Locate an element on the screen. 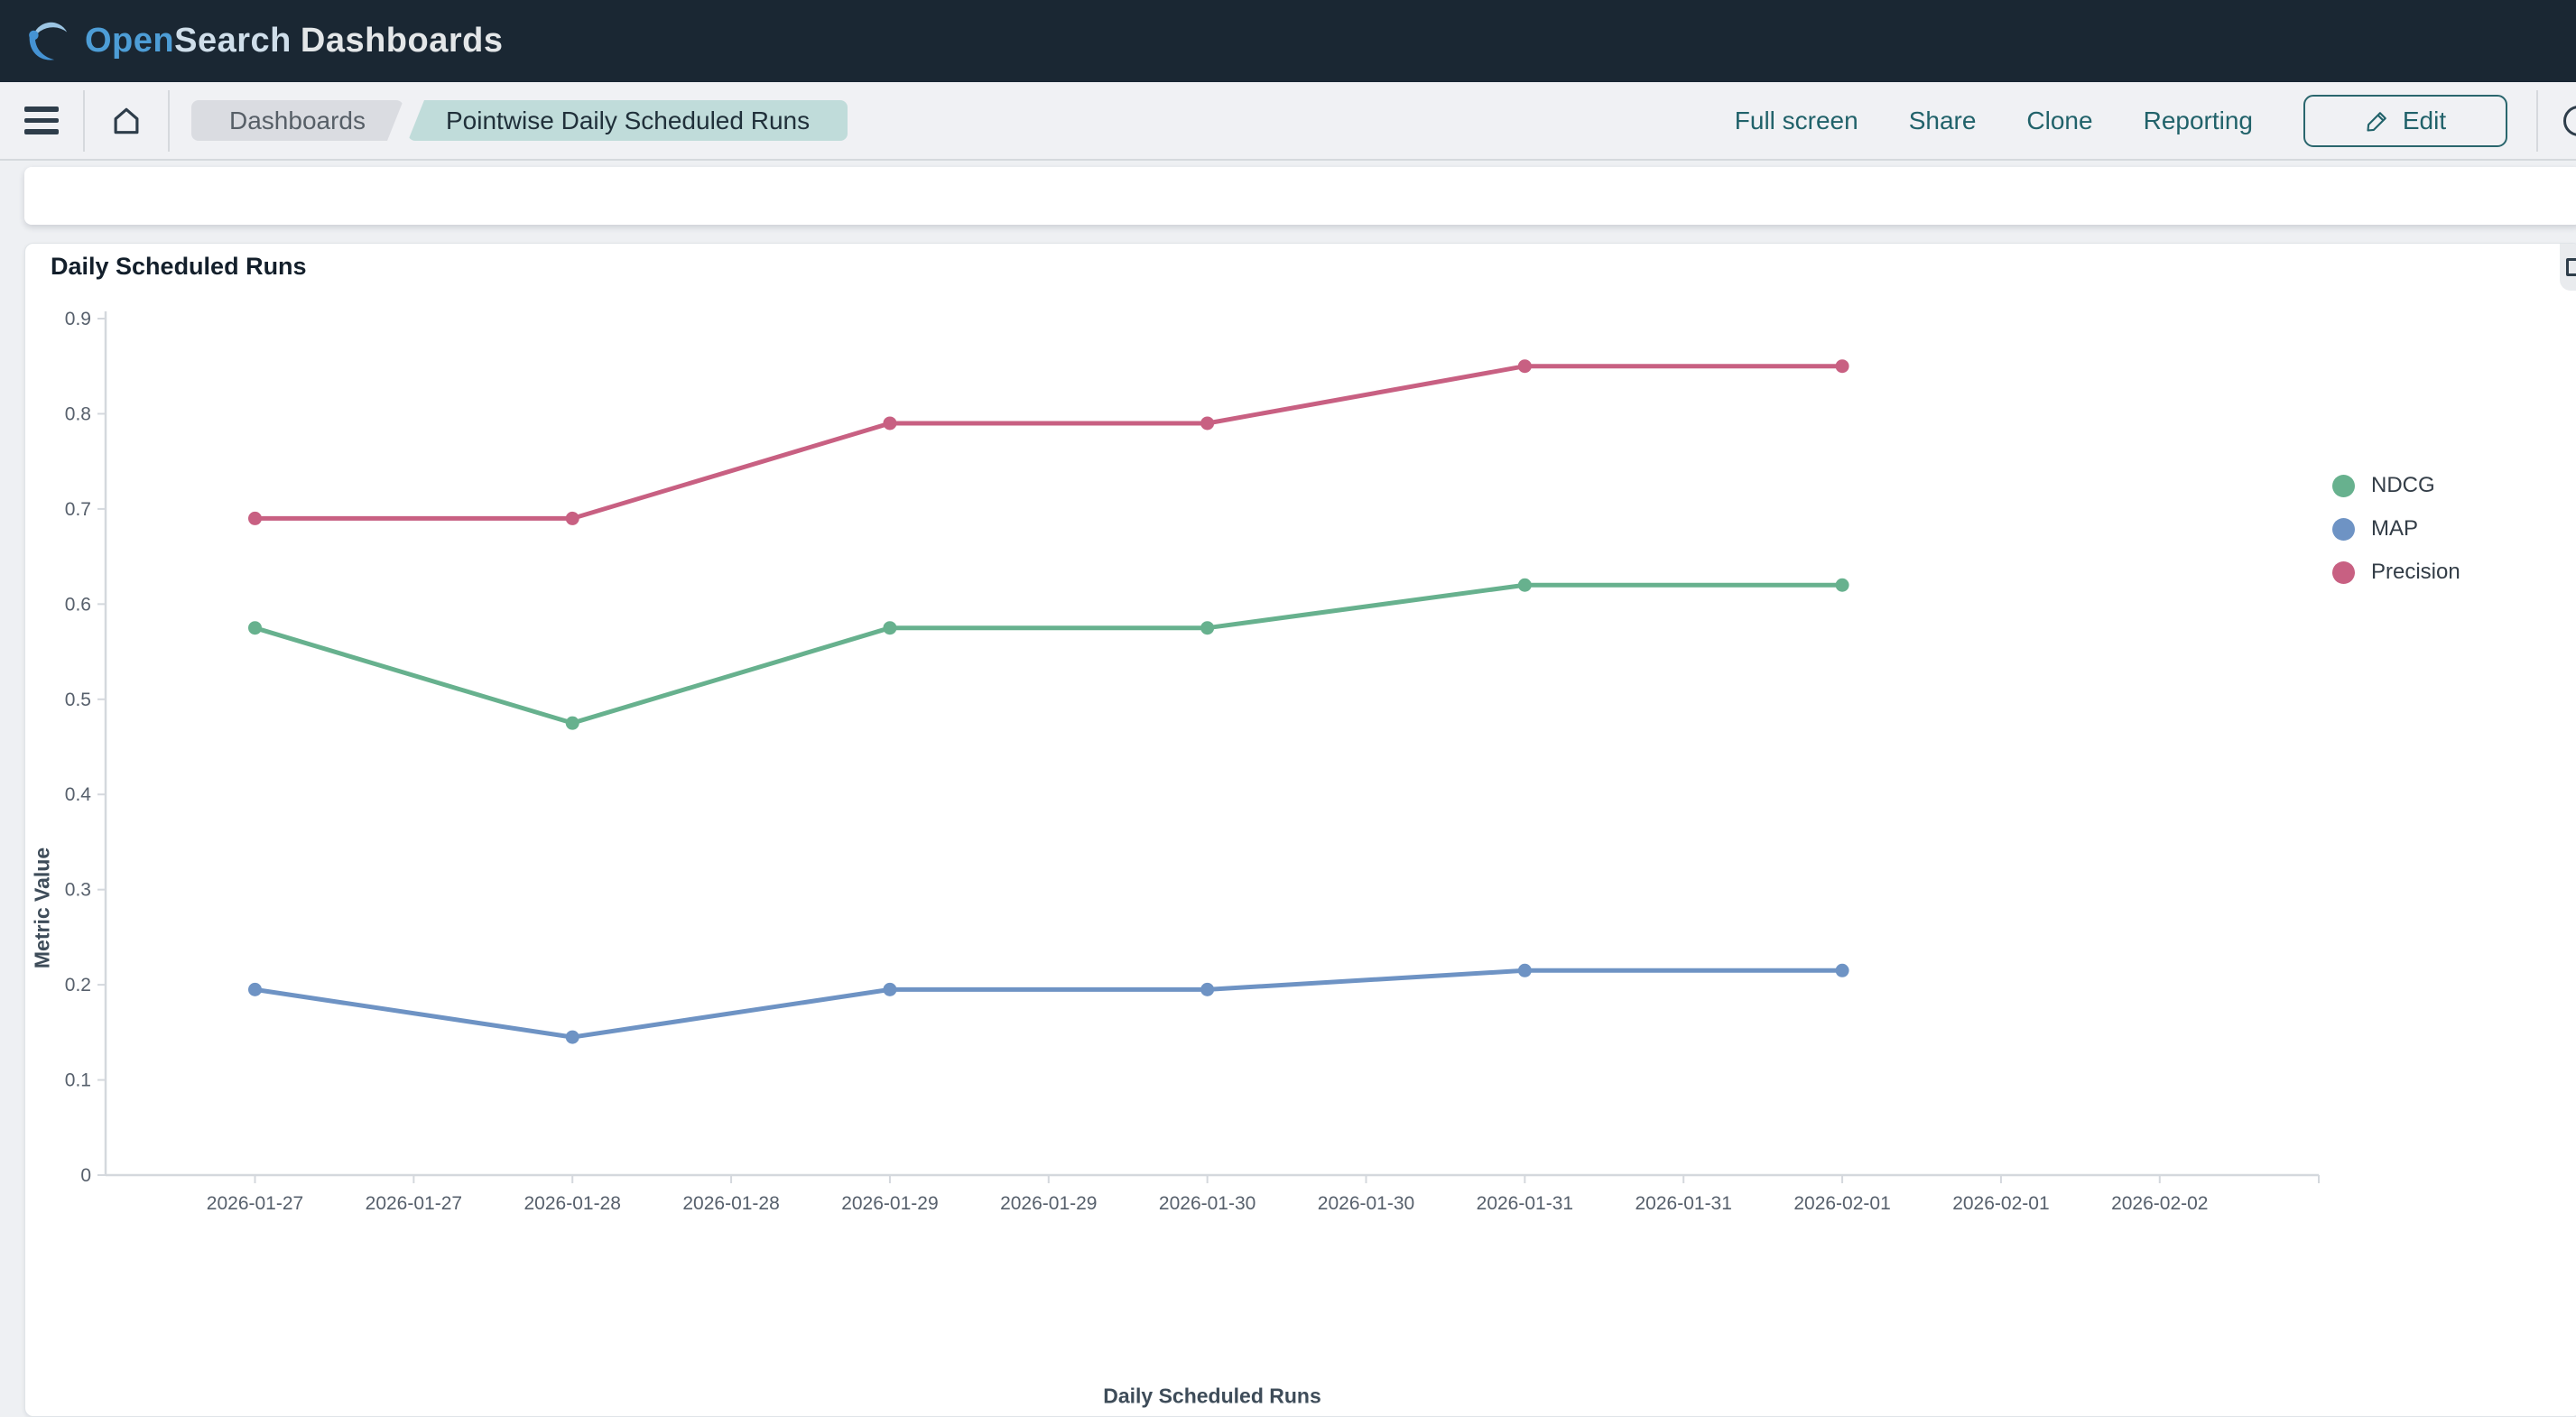  legend-item-map: MAP is located at coordinates (2396, 529).